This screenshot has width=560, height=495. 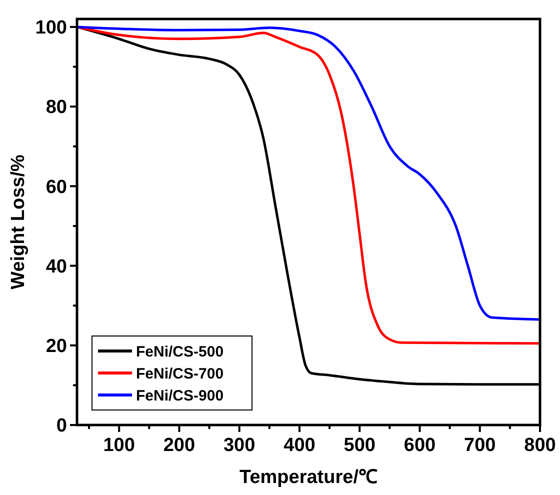 What do you see at coordinates (180, 351) in the screenshot?
I see `legend-label: FeNi/CS-500` at bounding box center [180, 351].